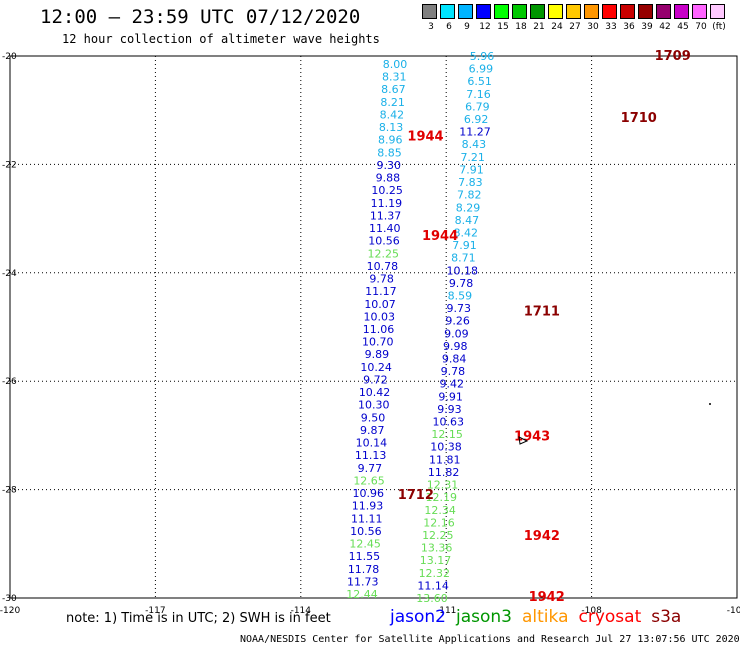 This screenshot has height=650, width=740. What do you see at coordinates (666, 617) in the screenshot?
I see `legend-item-s3a: s3a` at bounding box center [666, 617].